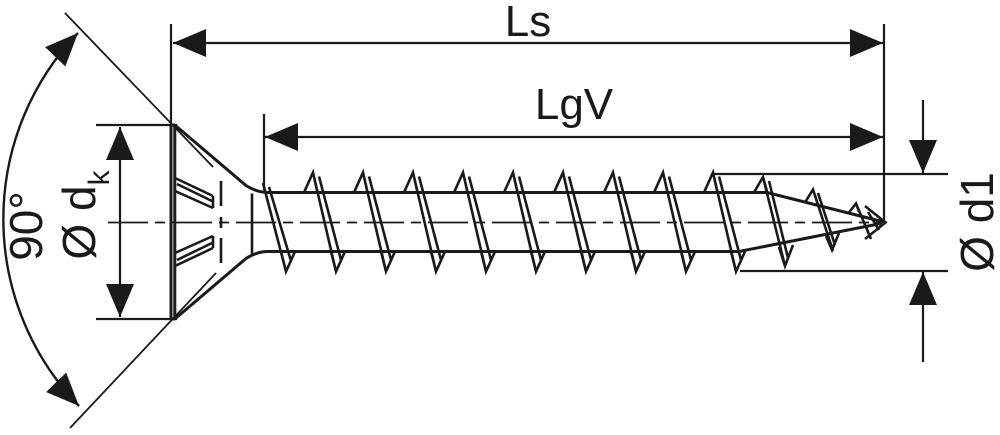 This screenshot has height=435, width=1000. Describe the element at coordinates (236, 222) in the screenshot. I see `recess-edge-ticks` at that location.